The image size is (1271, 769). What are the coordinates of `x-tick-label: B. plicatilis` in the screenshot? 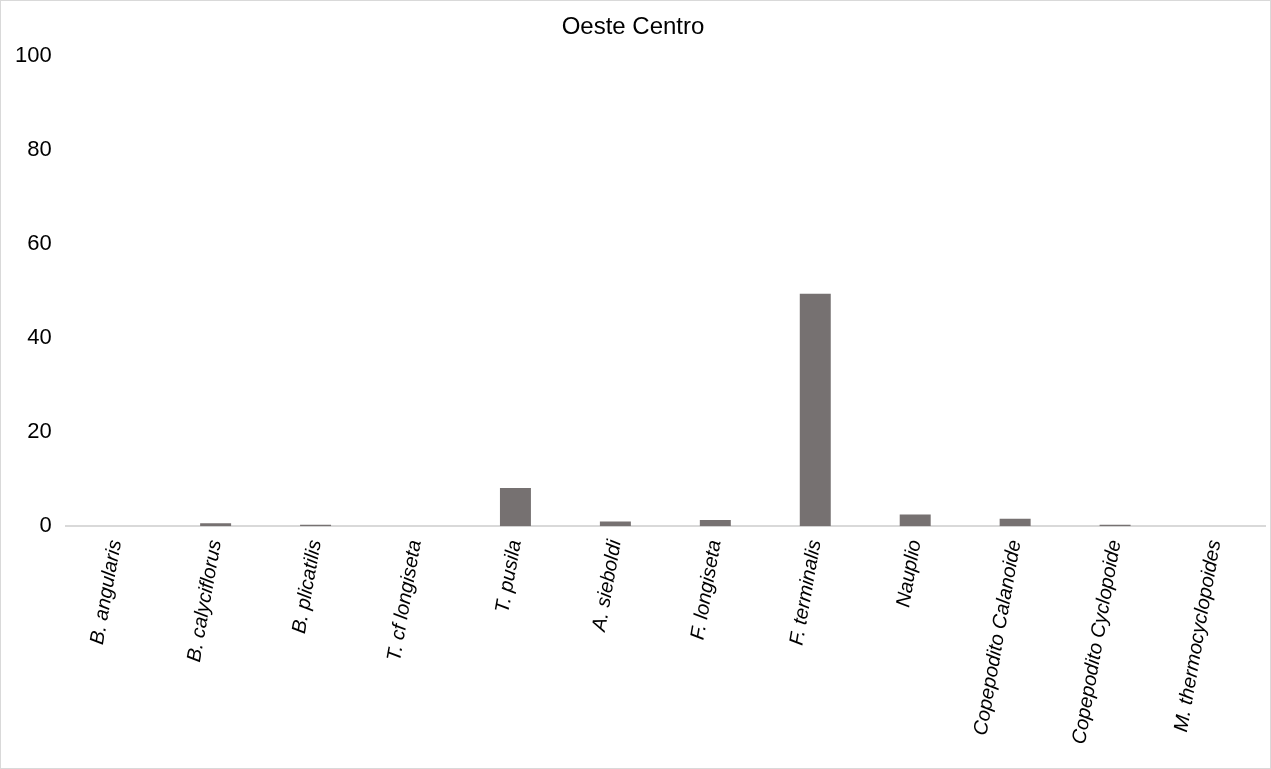 It's located at (305, 586).